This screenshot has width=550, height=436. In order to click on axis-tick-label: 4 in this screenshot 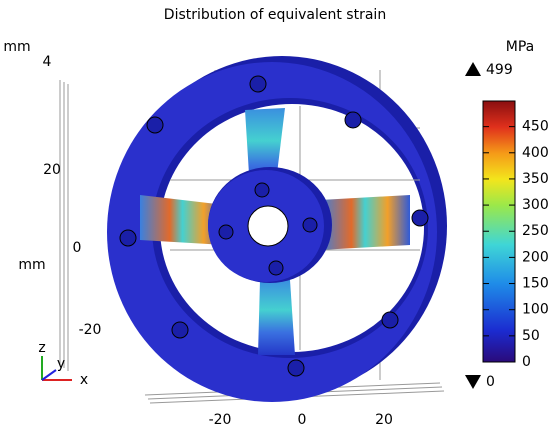, I will do `click(47, 62)`.